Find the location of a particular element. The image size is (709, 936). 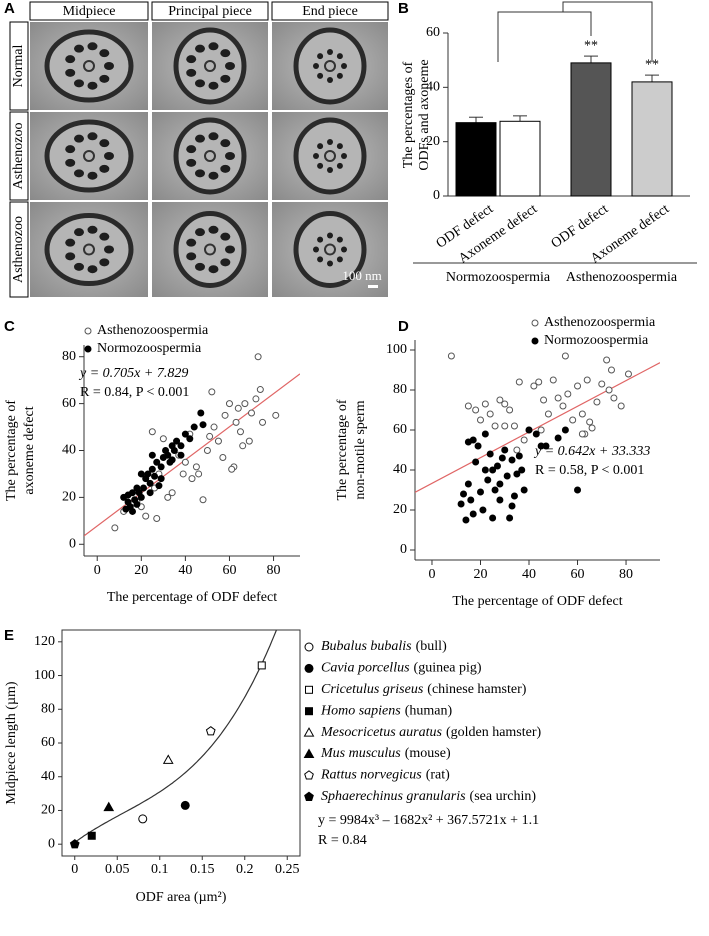

fit-line is located at coordinates (192, 455).